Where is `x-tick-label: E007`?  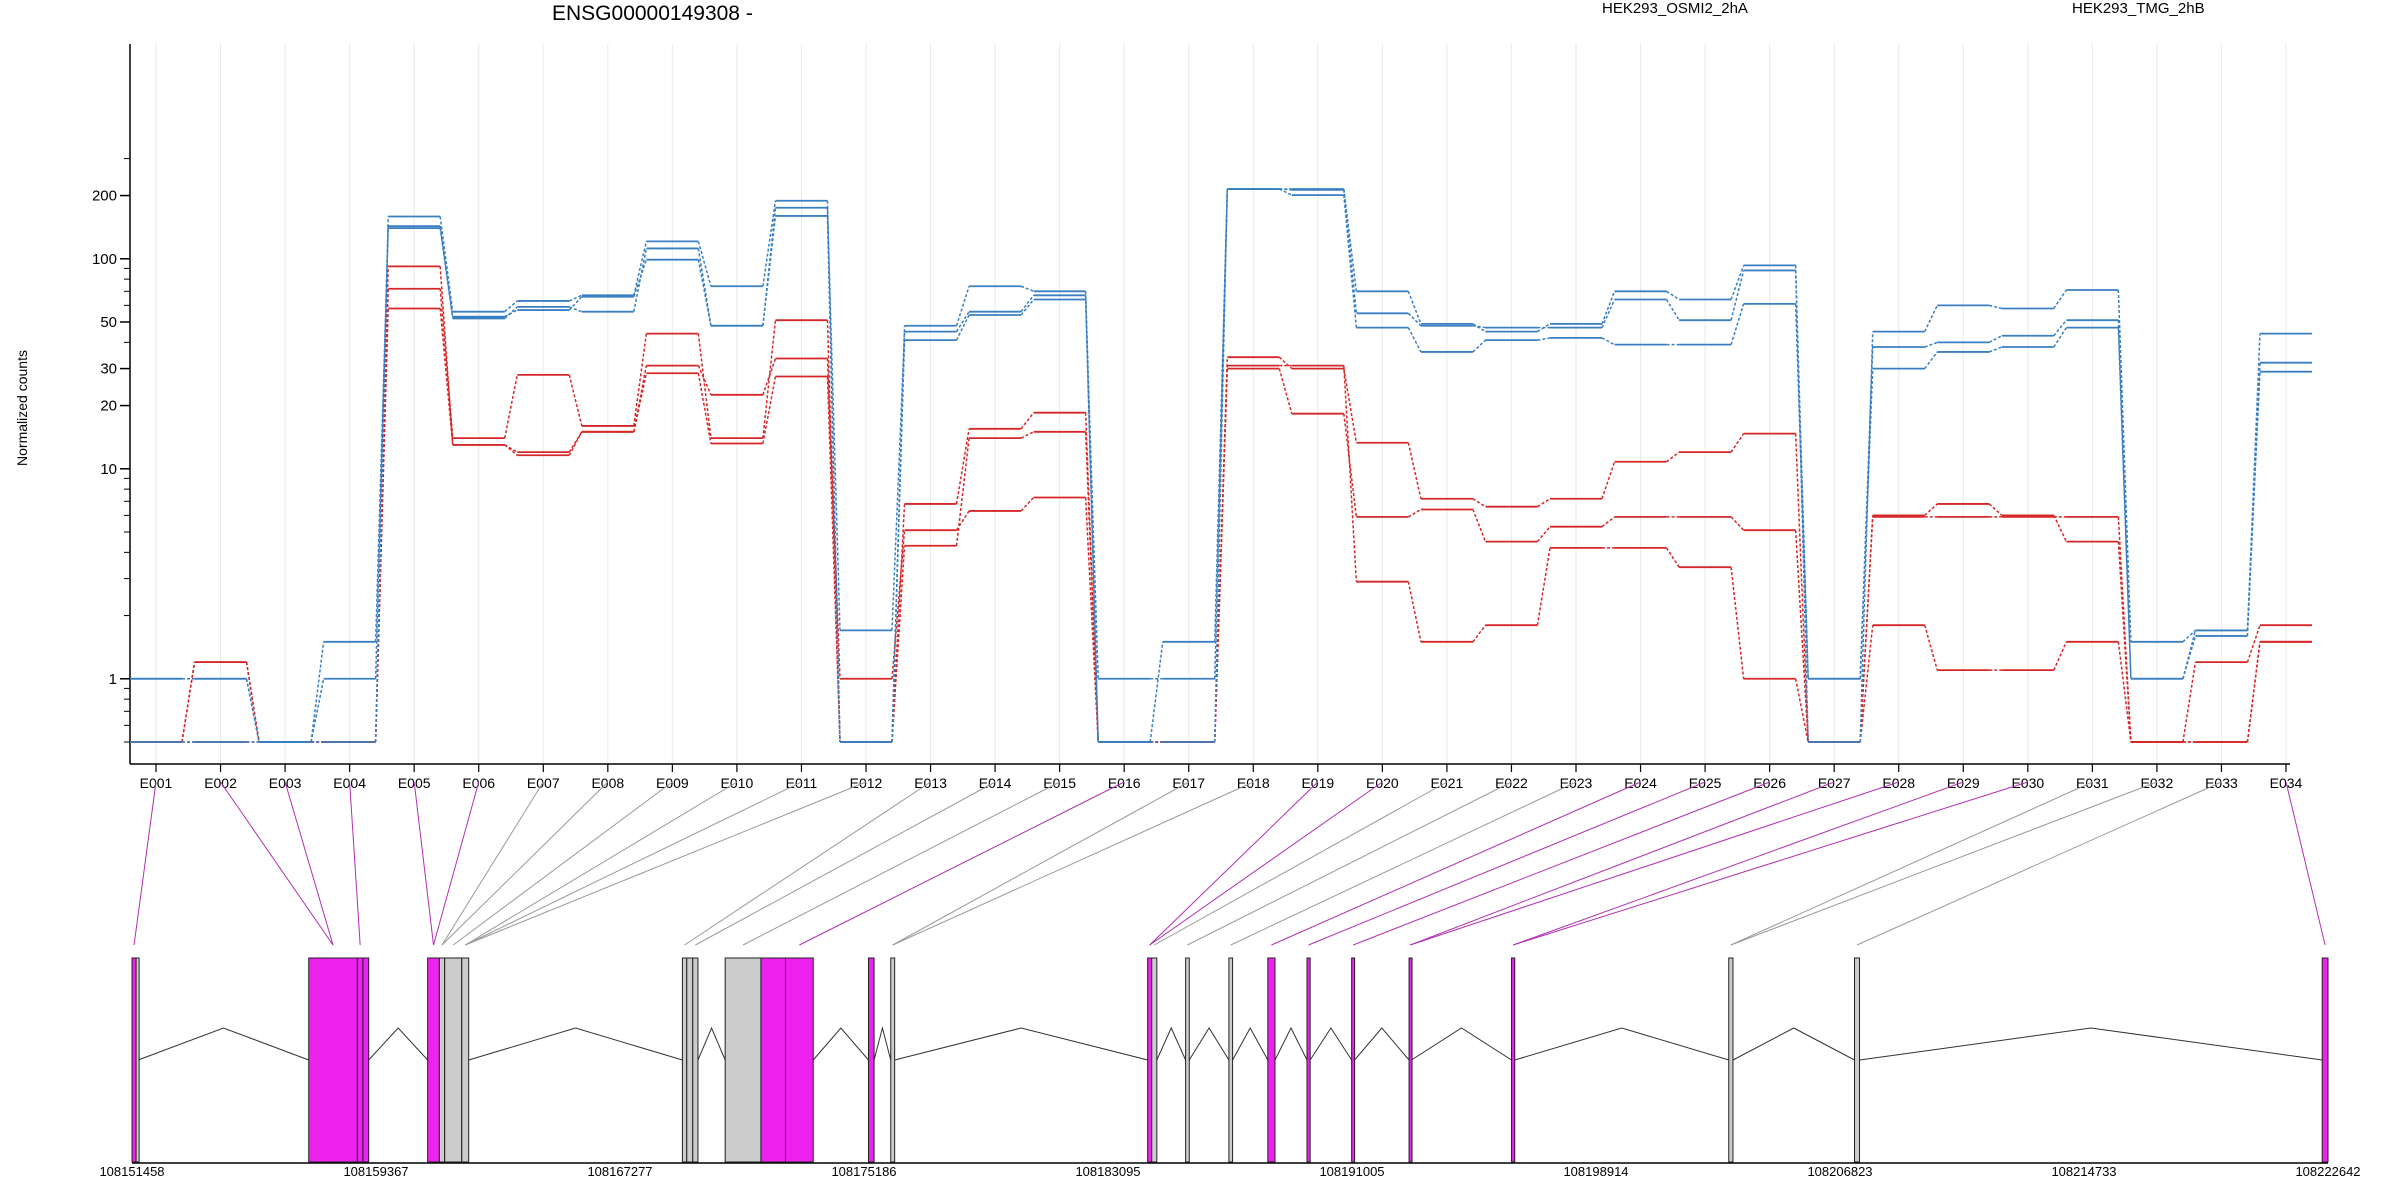 x-tick-label: E007 is located at coordinates (543, 783).